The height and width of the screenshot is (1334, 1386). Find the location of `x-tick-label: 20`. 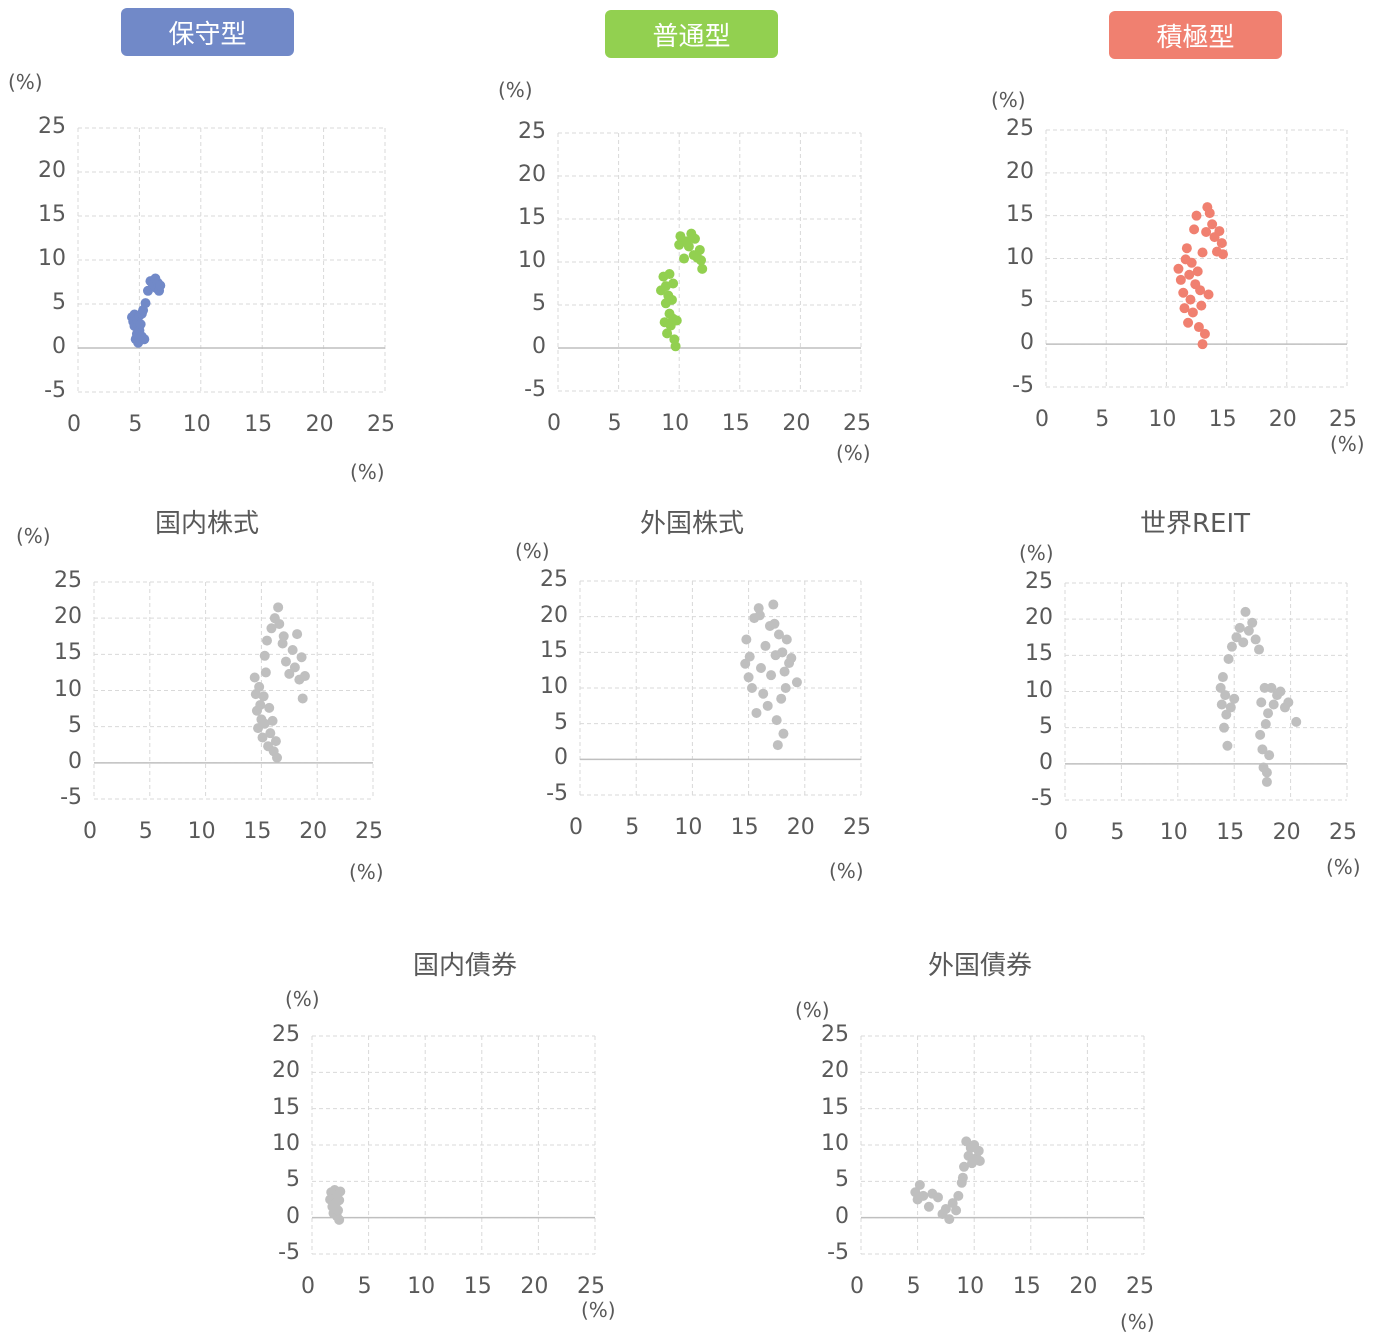

x-tick-label: 20 is located at coordinates (313, 831).